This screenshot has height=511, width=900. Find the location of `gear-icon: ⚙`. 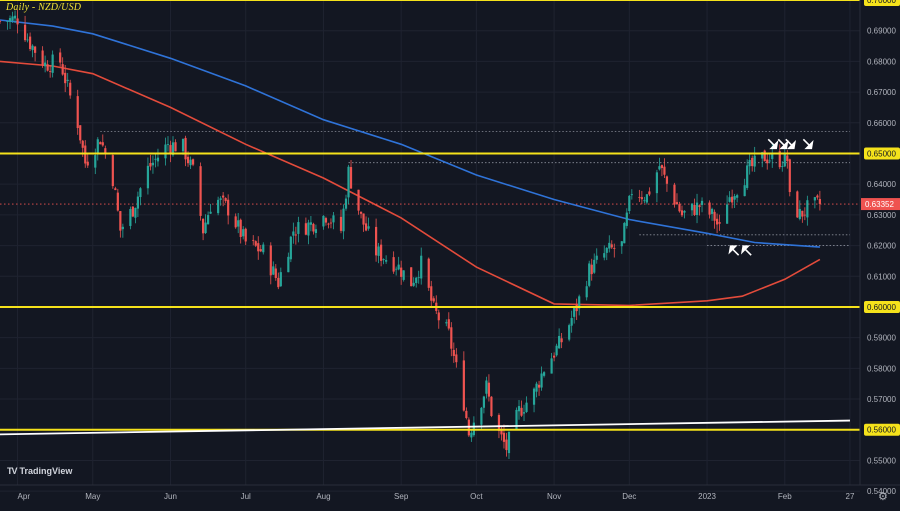

gear-icon: ⚙ is located at coordinates (883, 497).